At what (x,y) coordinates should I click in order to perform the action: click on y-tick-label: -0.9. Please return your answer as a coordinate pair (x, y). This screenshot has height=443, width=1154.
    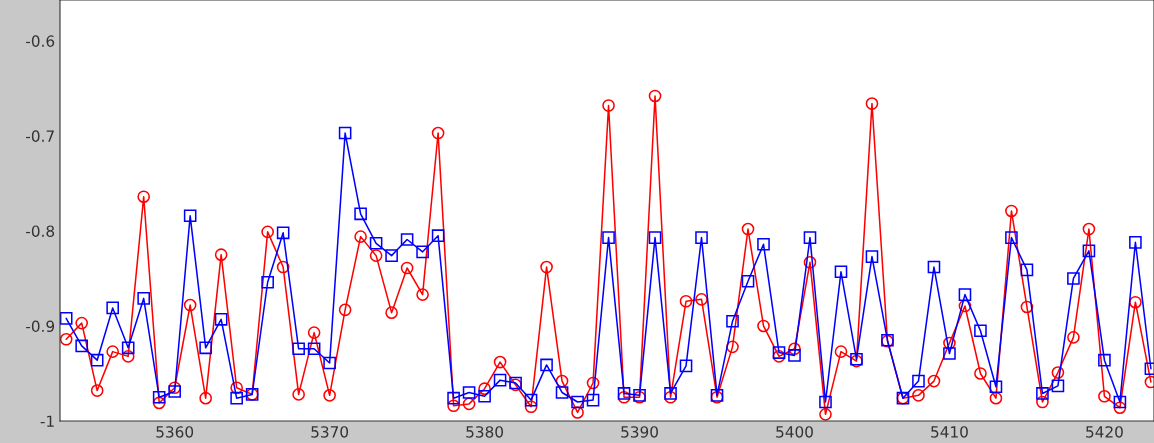
    Looking at the image, I should click on (40, 326).